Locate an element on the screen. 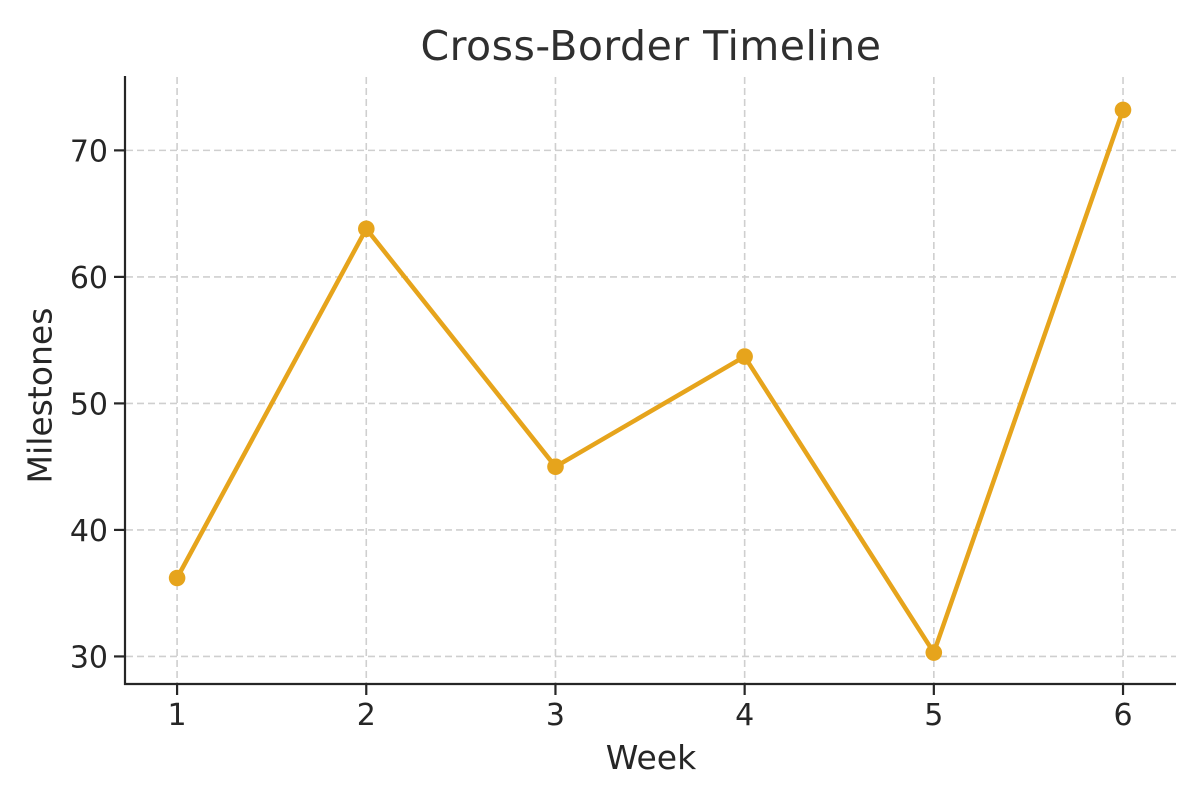 The height and width of the screenshot is (800, 1200). y-tick-label: 50 is located at coordinates (89, 404).